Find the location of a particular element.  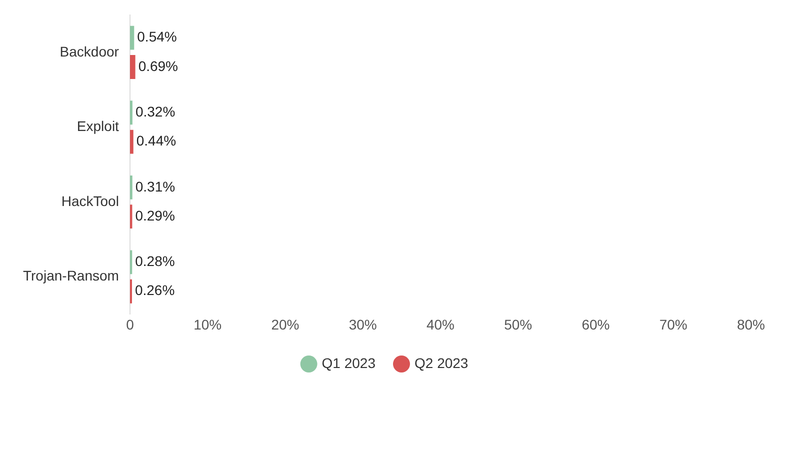

x-tick-label: 20% is located at coordinates (285, 324).